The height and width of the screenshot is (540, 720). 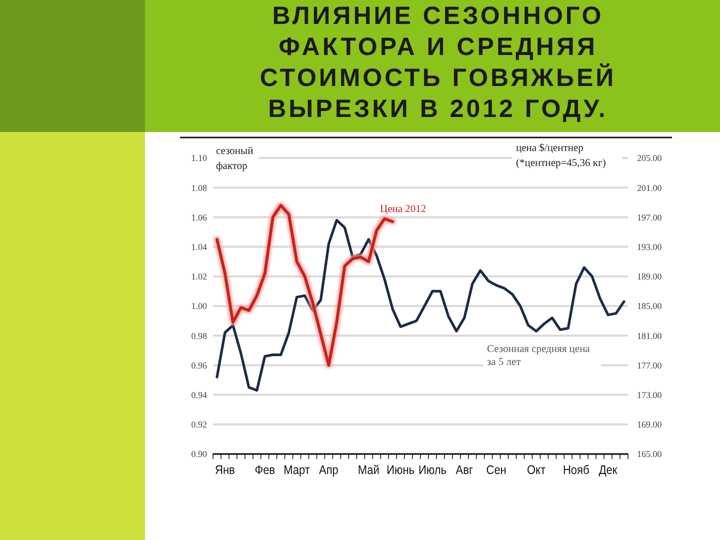 What do you see at coordinates (649, 217) in the screenshot?
I see `y2-tick-label: 197.00` at bounding box center [649, 217].